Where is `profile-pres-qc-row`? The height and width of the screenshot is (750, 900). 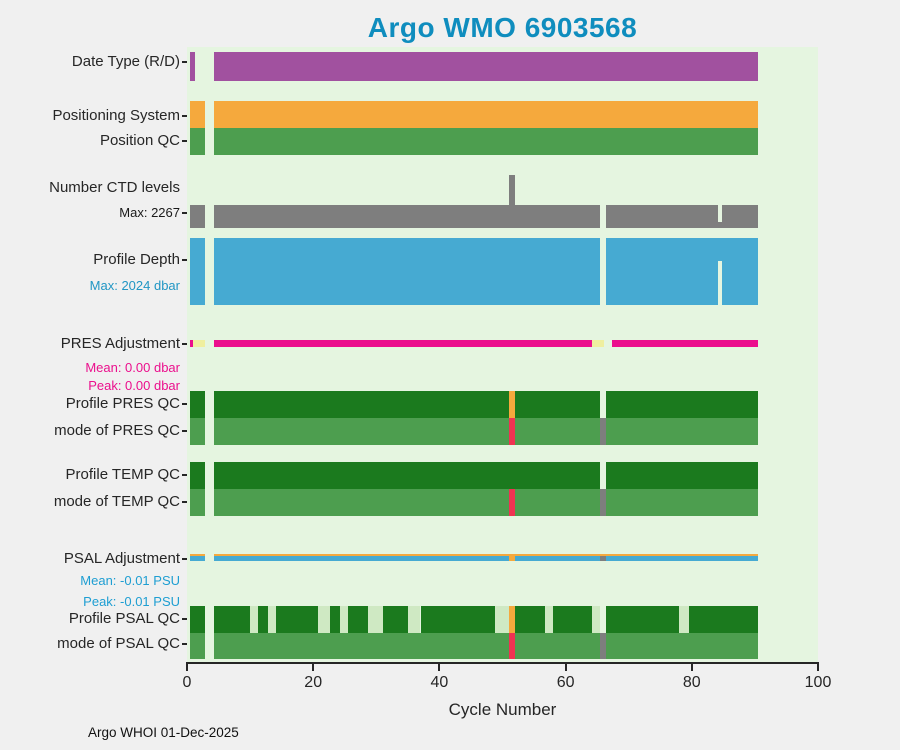 profile-pres-qc-row is located at coordinates (502, 404).